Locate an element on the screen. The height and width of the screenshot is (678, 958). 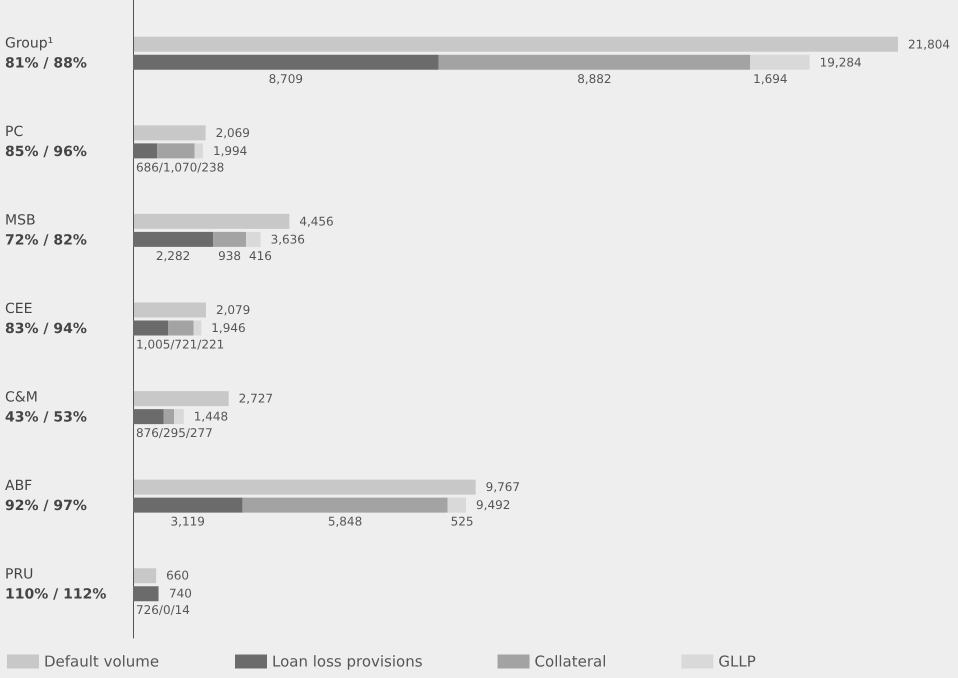
y-tick-label: ABF 92% / 97% is located at coordinates (46, 496).